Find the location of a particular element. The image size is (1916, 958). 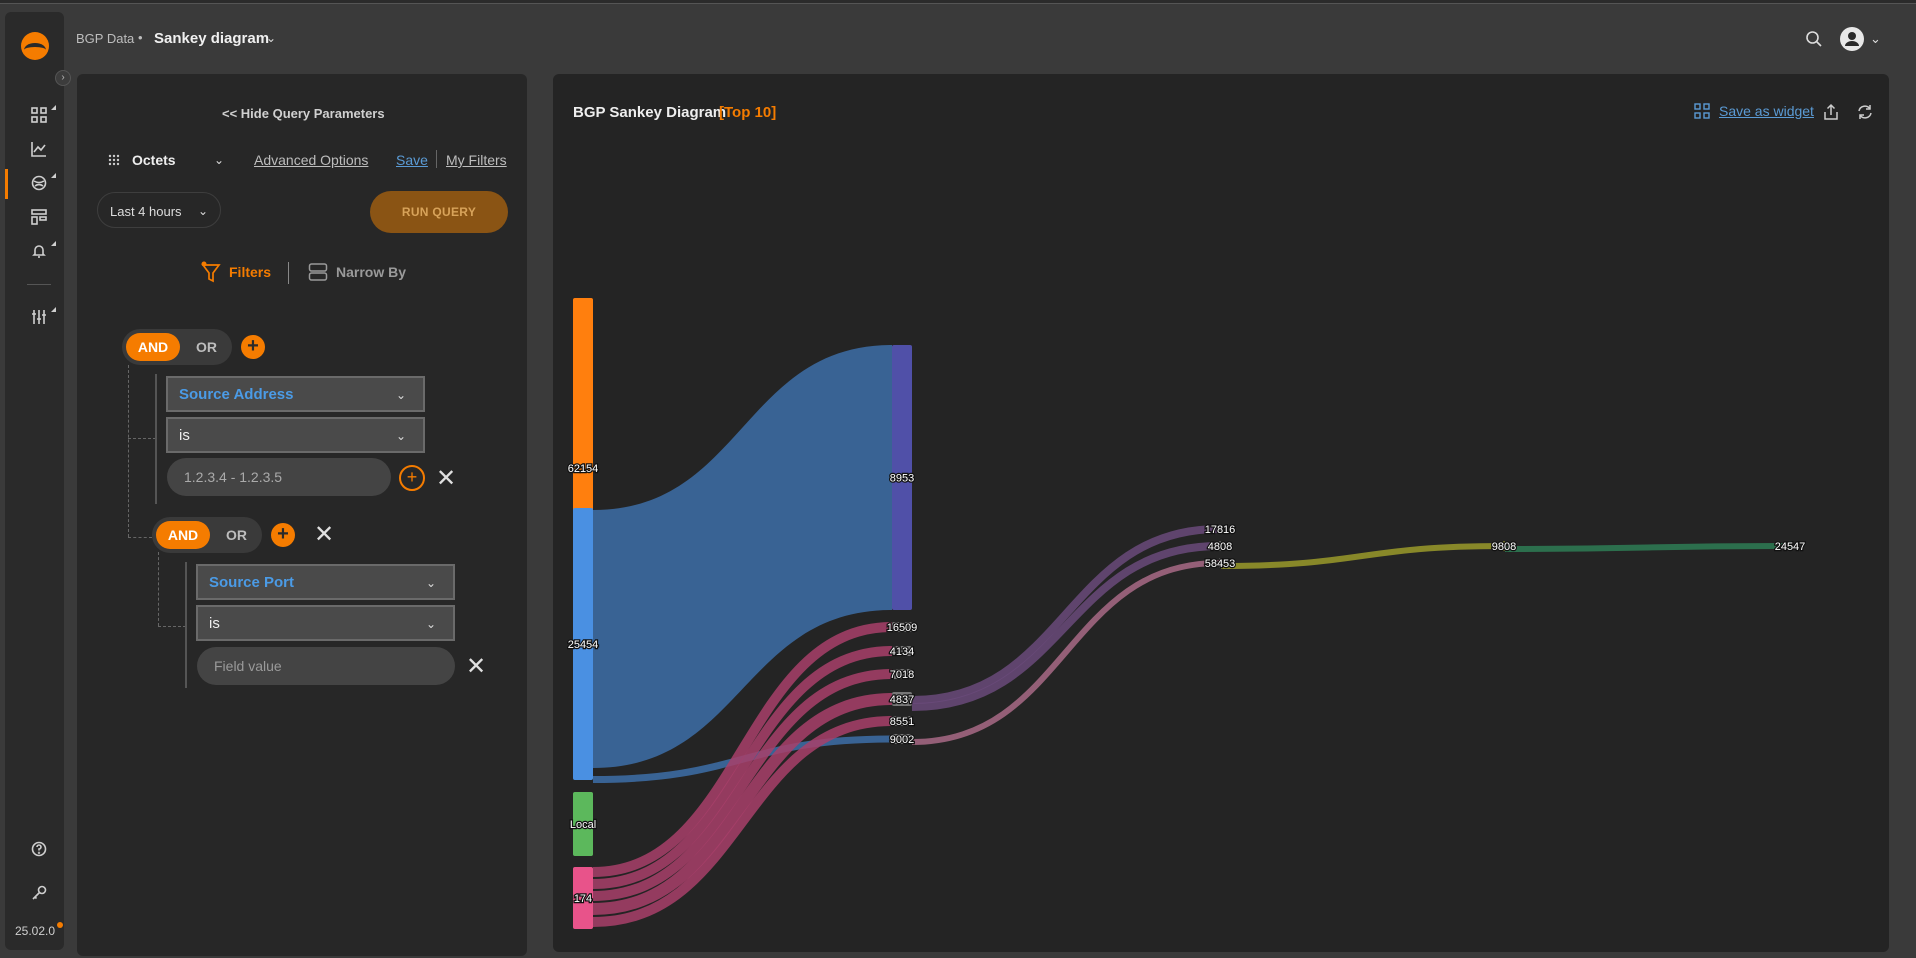

sankey-node-label: 4808 is located at coordinates (1220, 547).